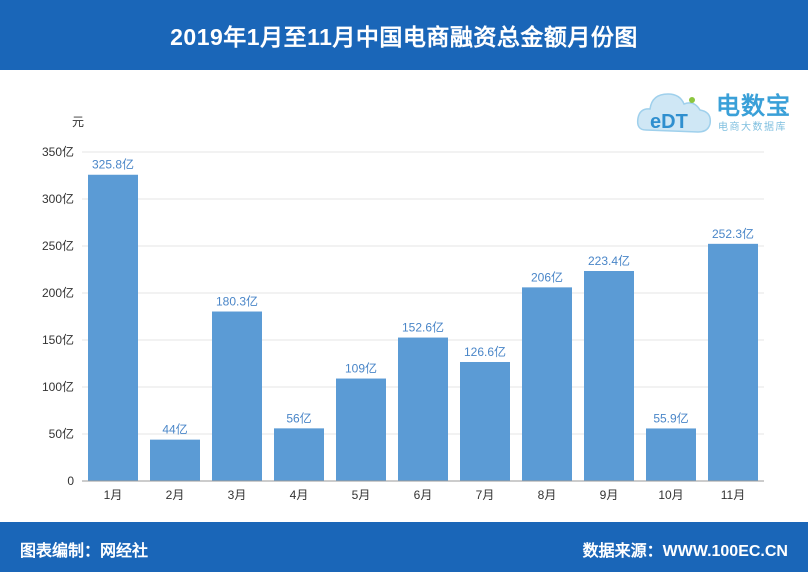 The image size is (808, 572). What do you see at coordinates (174, 429) in the screenshot?
I see `data-label: 44亿` at bounding box center [174, 429].